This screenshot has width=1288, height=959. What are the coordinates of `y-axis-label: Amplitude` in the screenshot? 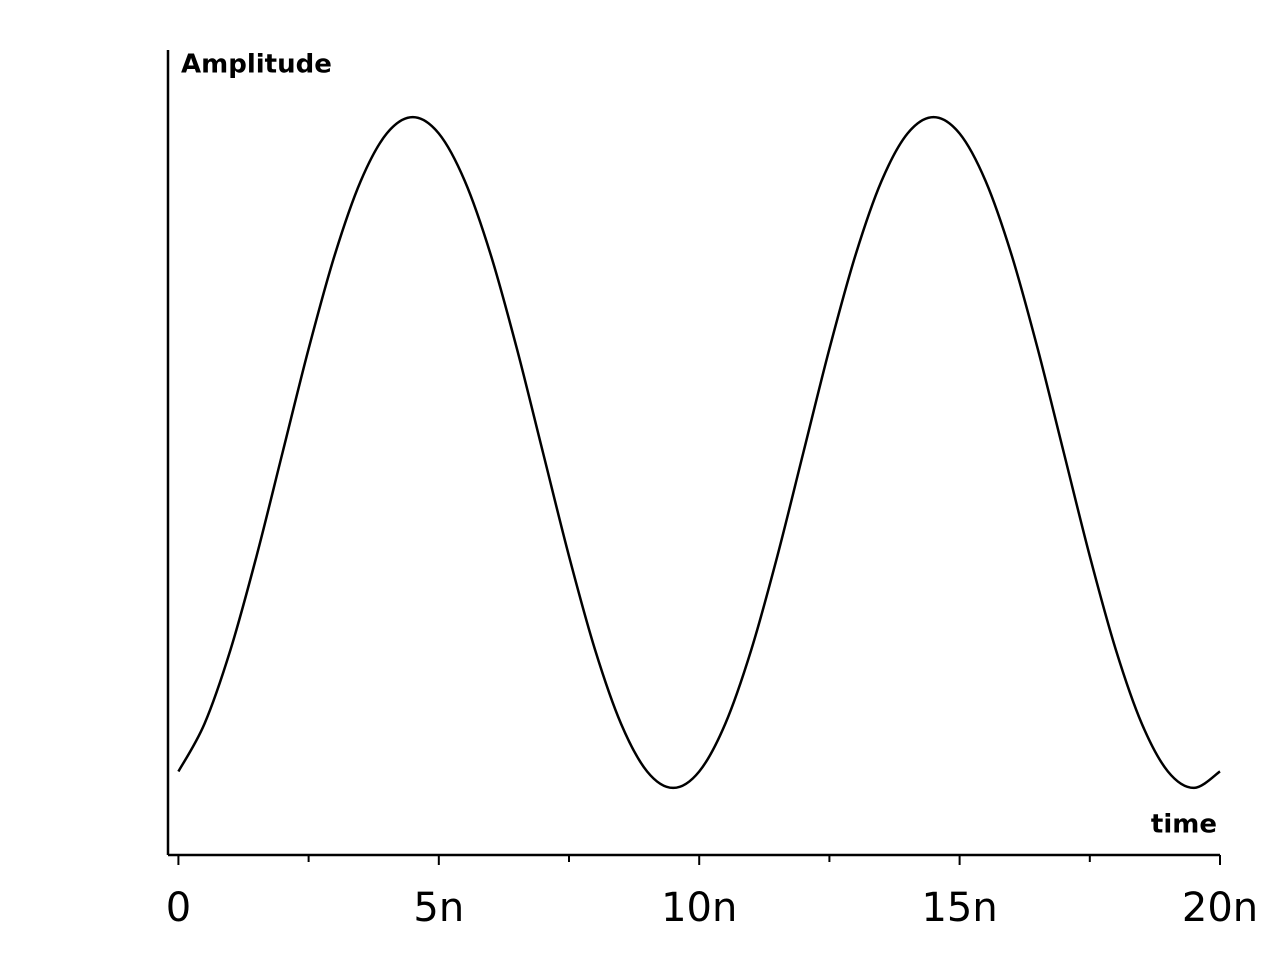 It's located at (256, 65).